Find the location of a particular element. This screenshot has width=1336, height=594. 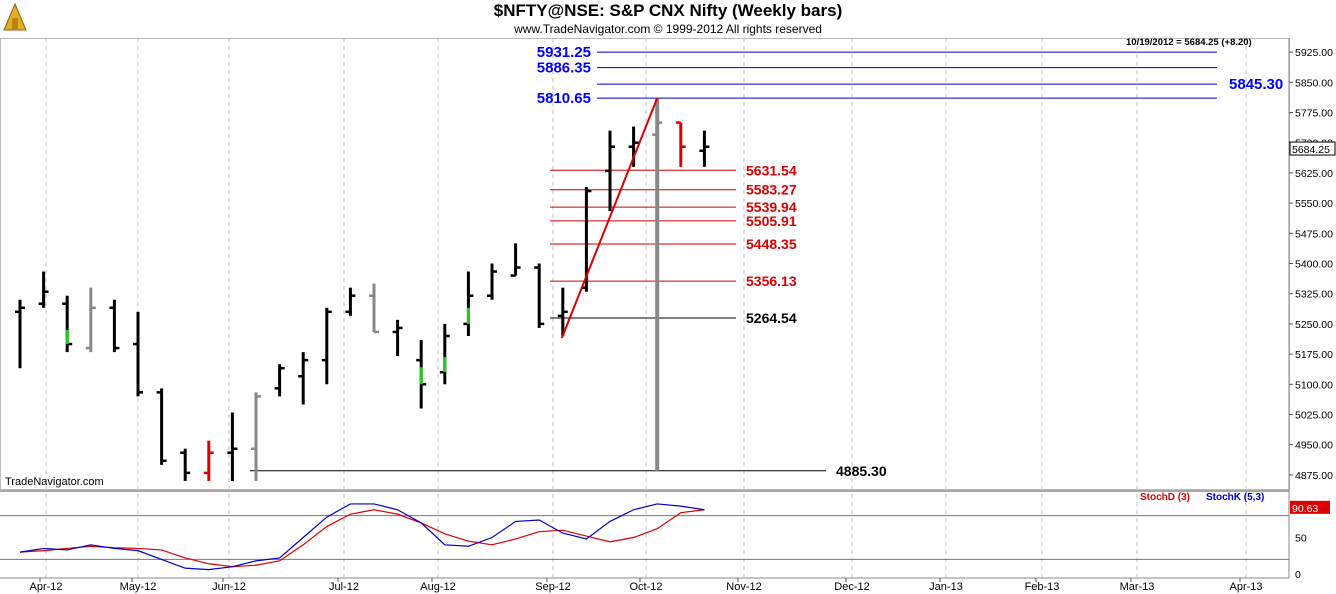

level-label: 5631.54 is located at coordinates (771, 170).